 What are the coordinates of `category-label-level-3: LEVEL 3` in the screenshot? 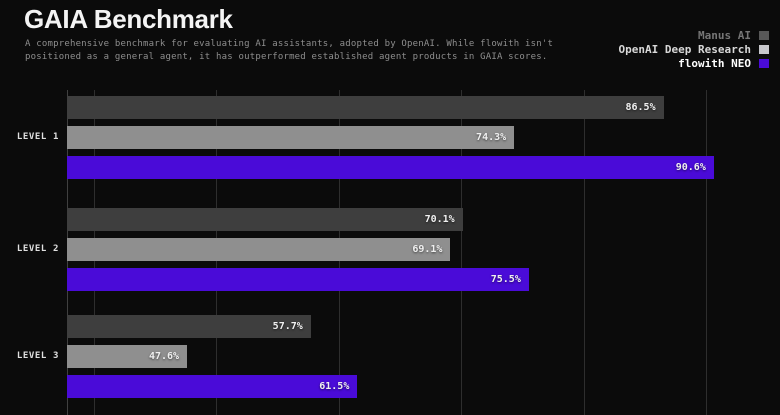 It's located at (37, 356).